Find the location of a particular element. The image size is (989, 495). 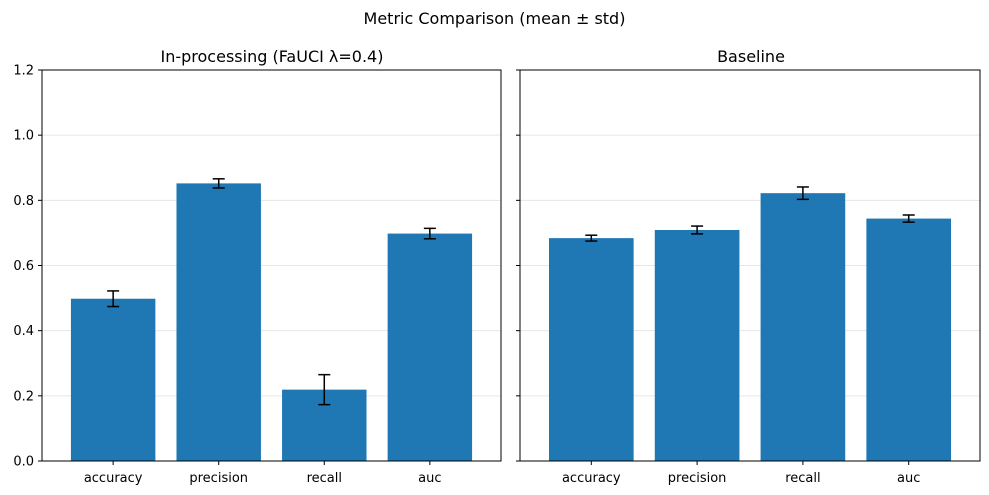

y-tick-label: 0.2 is located at coordinates (23, 396).